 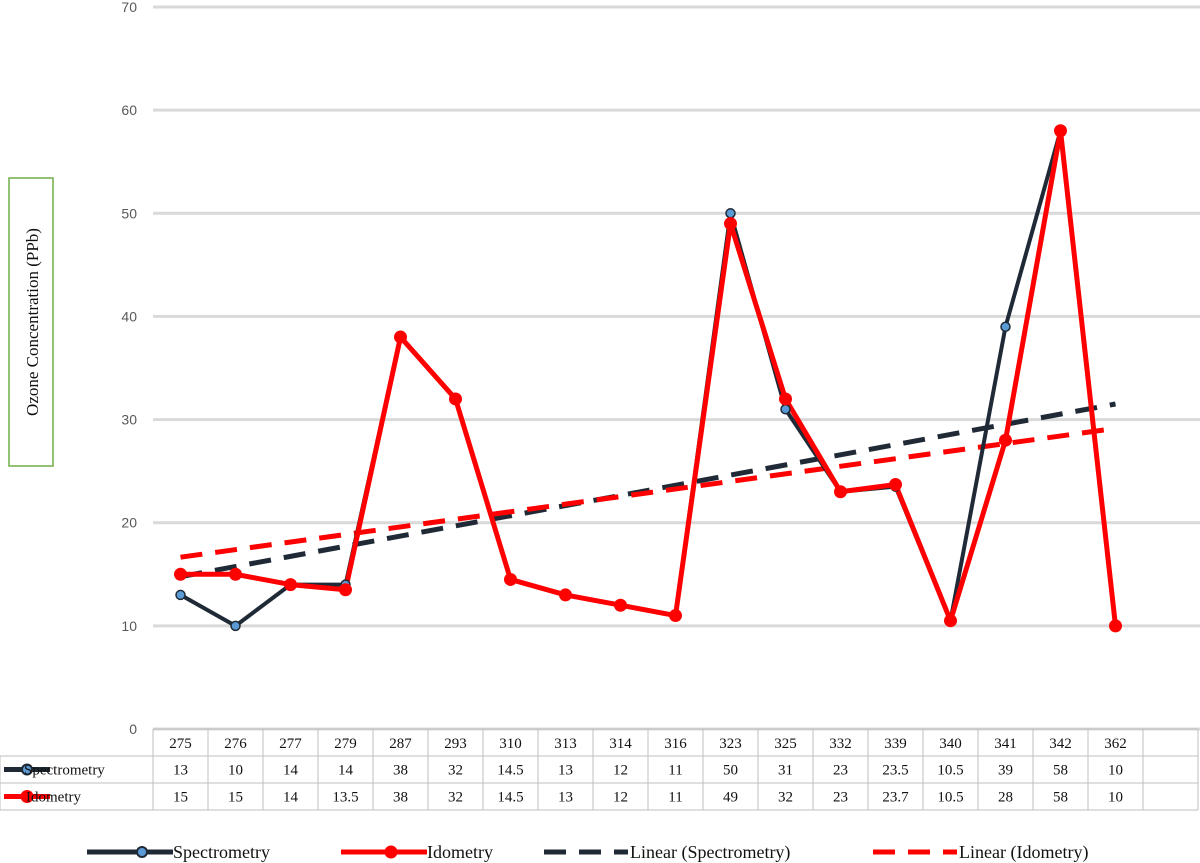 What do you see at coordinates (895, 798) in the screenshot?
I see `table-cell: 23.7` at bounding box center [895, 798].